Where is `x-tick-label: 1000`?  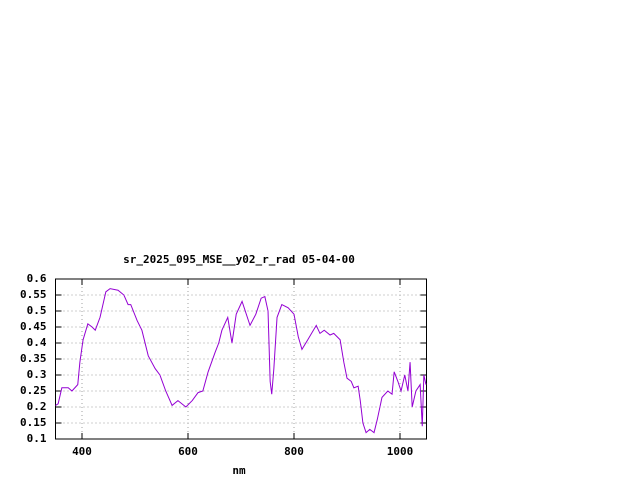
x-tick-label: 1000 is located at coordinates (400, 451).